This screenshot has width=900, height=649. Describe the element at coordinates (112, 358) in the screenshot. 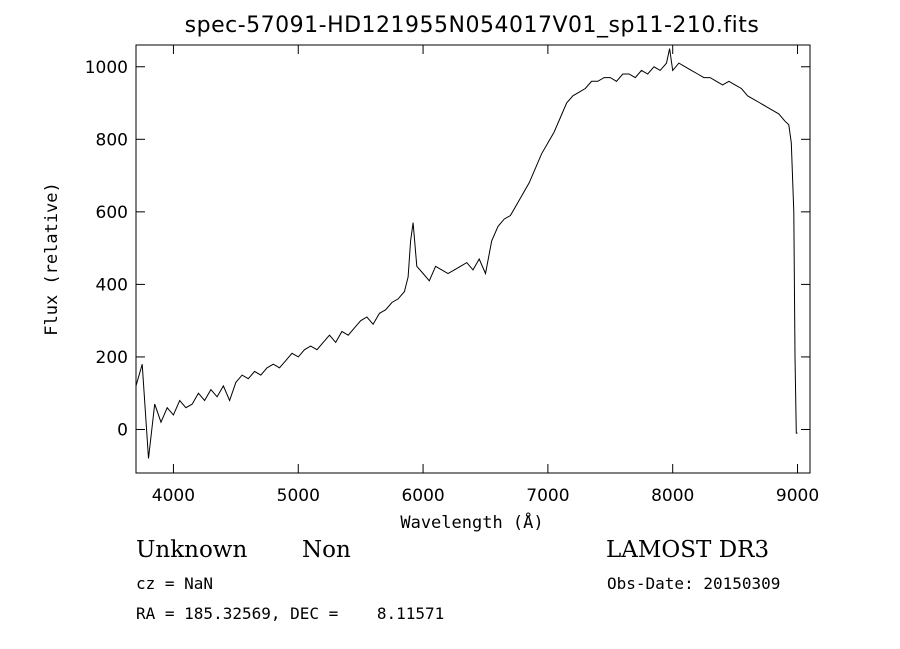

I see `y-tick-label: 200` at that location.